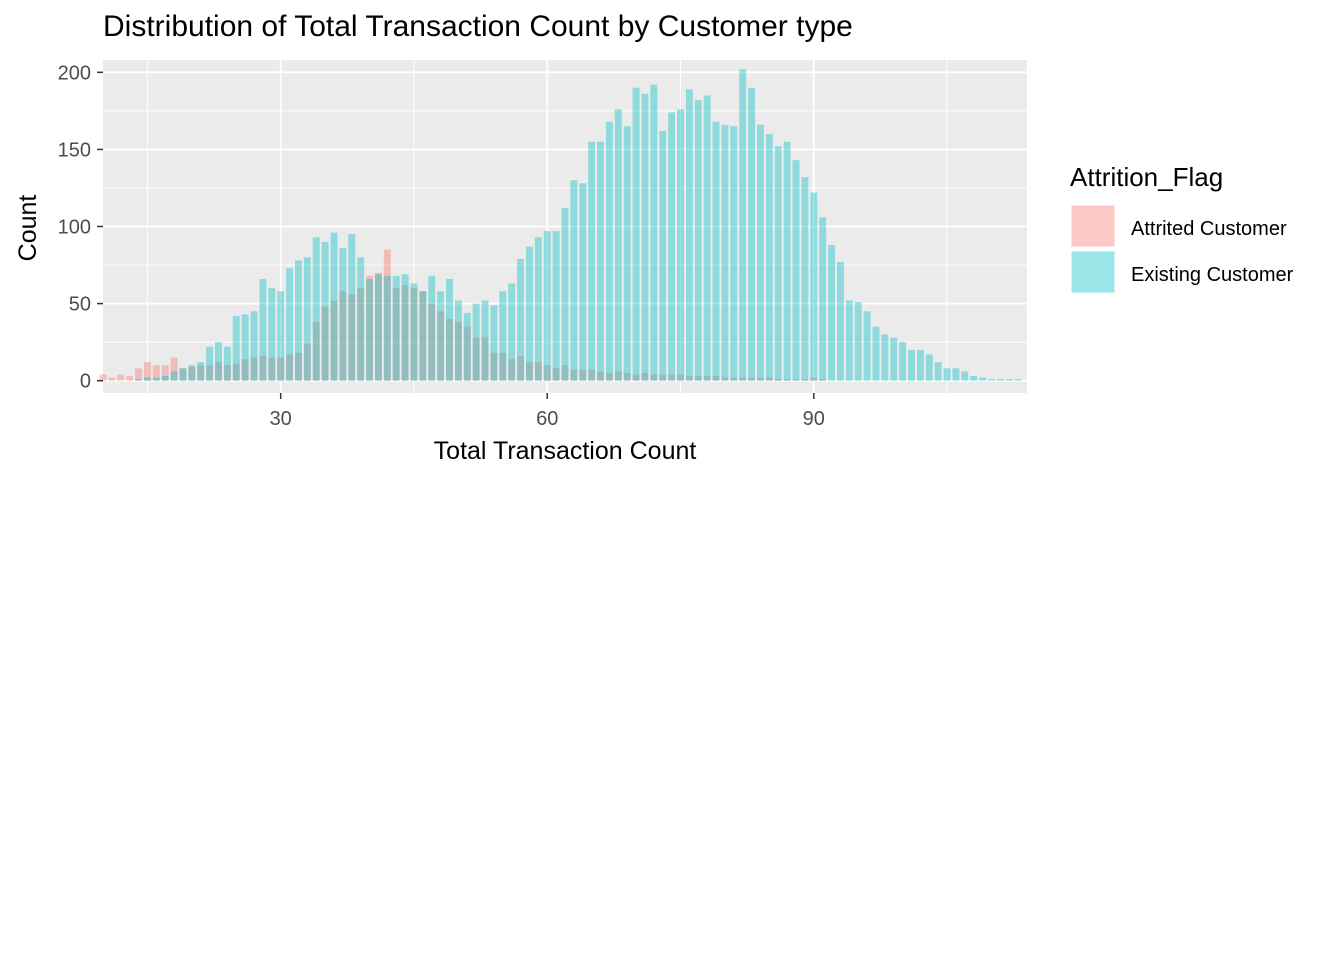 The height and width of the screenshot is (960, 1344). I want to click on x-tick-label: 30, so click(281, 419).